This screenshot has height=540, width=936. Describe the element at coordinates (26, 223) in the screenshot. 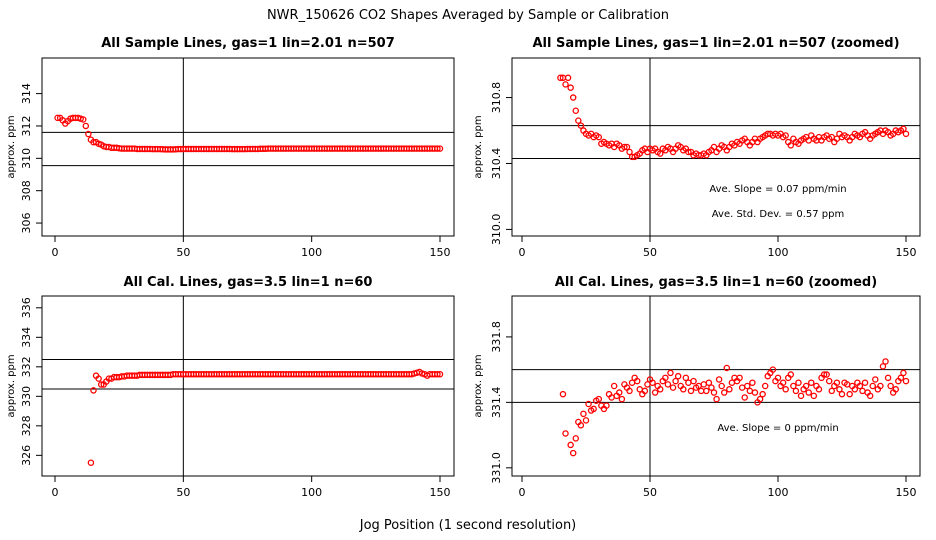

I see `y-tick-label: 306` at that location.